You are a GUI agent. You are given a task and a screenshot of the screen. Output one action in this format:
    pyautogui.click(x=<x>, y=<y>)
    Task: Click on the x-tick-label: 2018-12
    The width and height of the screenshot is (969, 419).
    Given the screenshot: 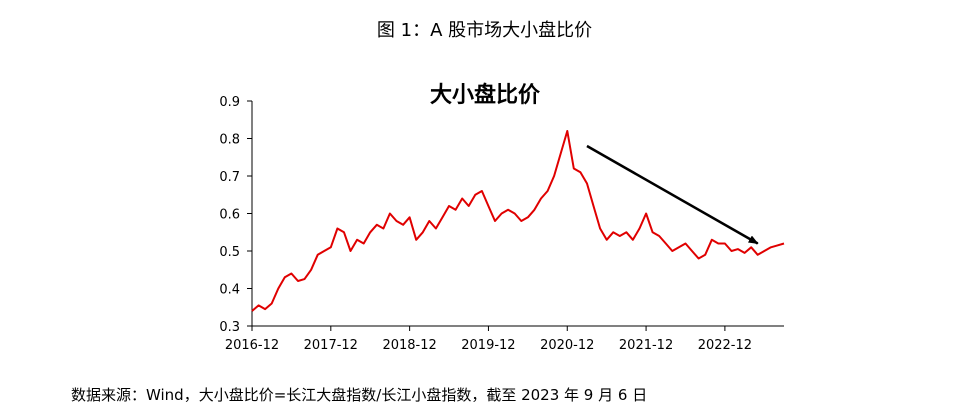 What is the action you would take?
    pyautogui.click(x=409, y=345)
    